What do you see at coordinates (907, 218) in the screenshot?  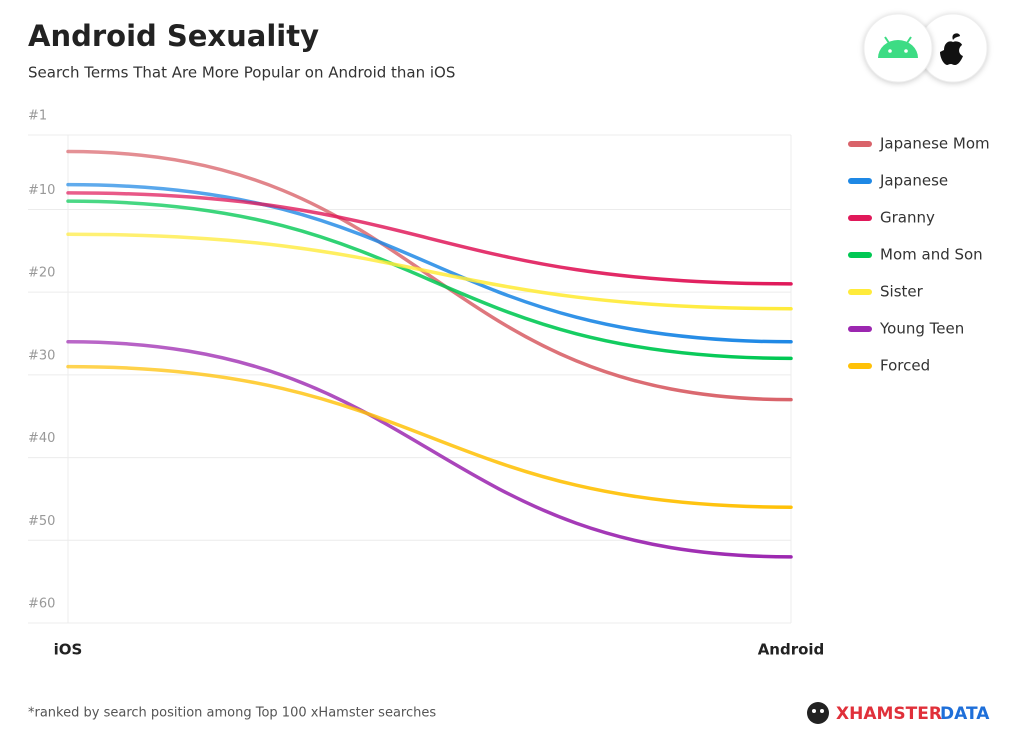 I see `legend-label: Granny` at bounding box center [907, 218].